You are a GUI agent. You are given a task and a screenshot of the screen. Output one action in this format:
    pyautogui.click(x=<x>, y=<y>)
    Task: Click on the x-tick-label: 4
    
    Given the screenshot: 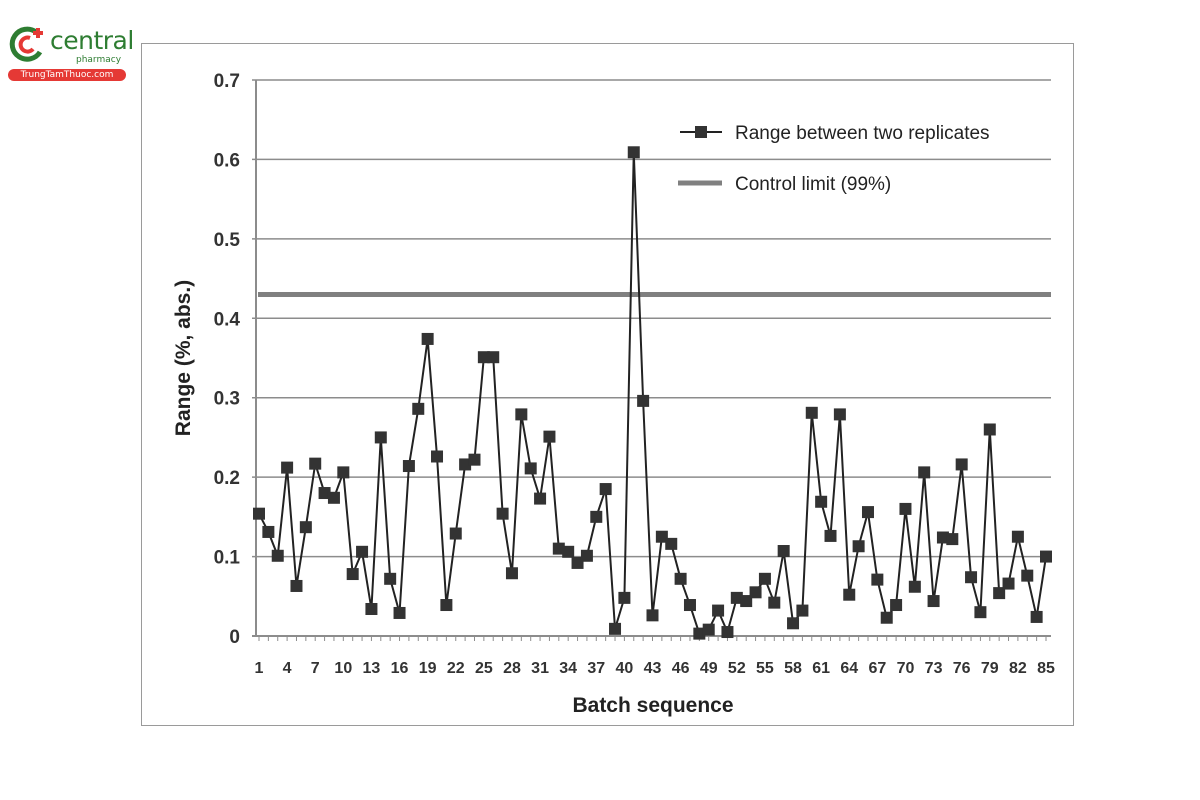 What is the action you would take?
    pyautogui.click(x=287, y=668)
    